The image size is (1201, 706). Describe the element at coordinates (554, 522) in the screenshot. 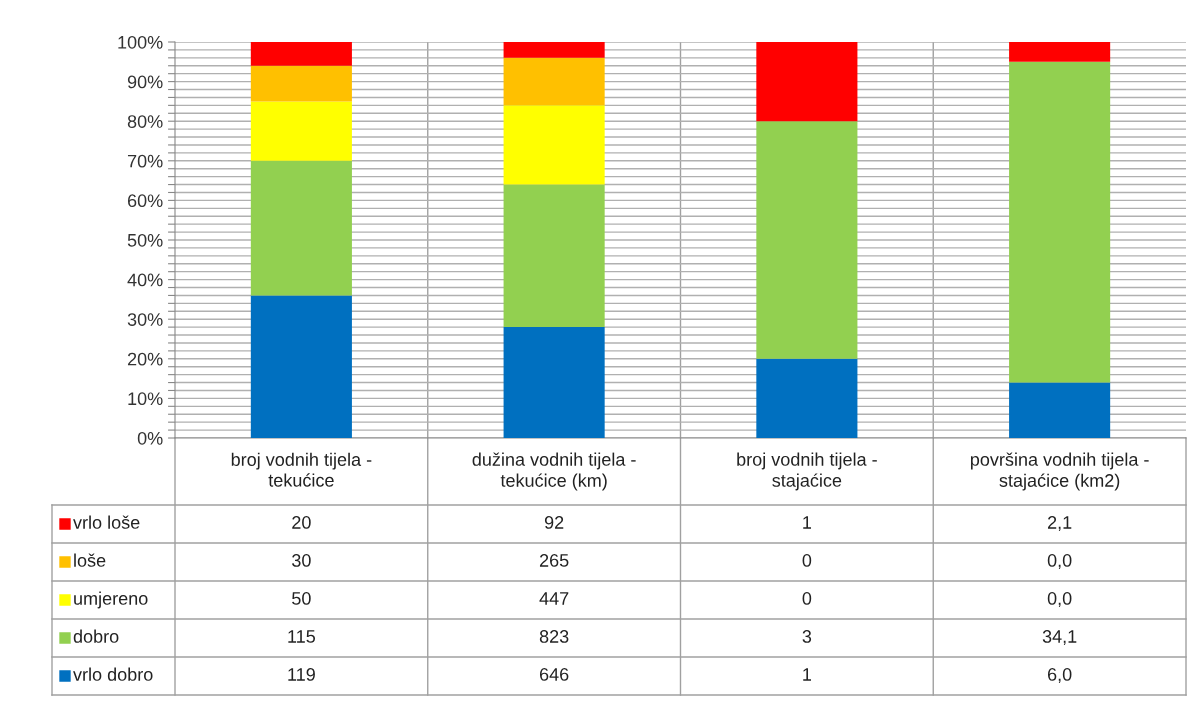

I see `text: 92` at that location.